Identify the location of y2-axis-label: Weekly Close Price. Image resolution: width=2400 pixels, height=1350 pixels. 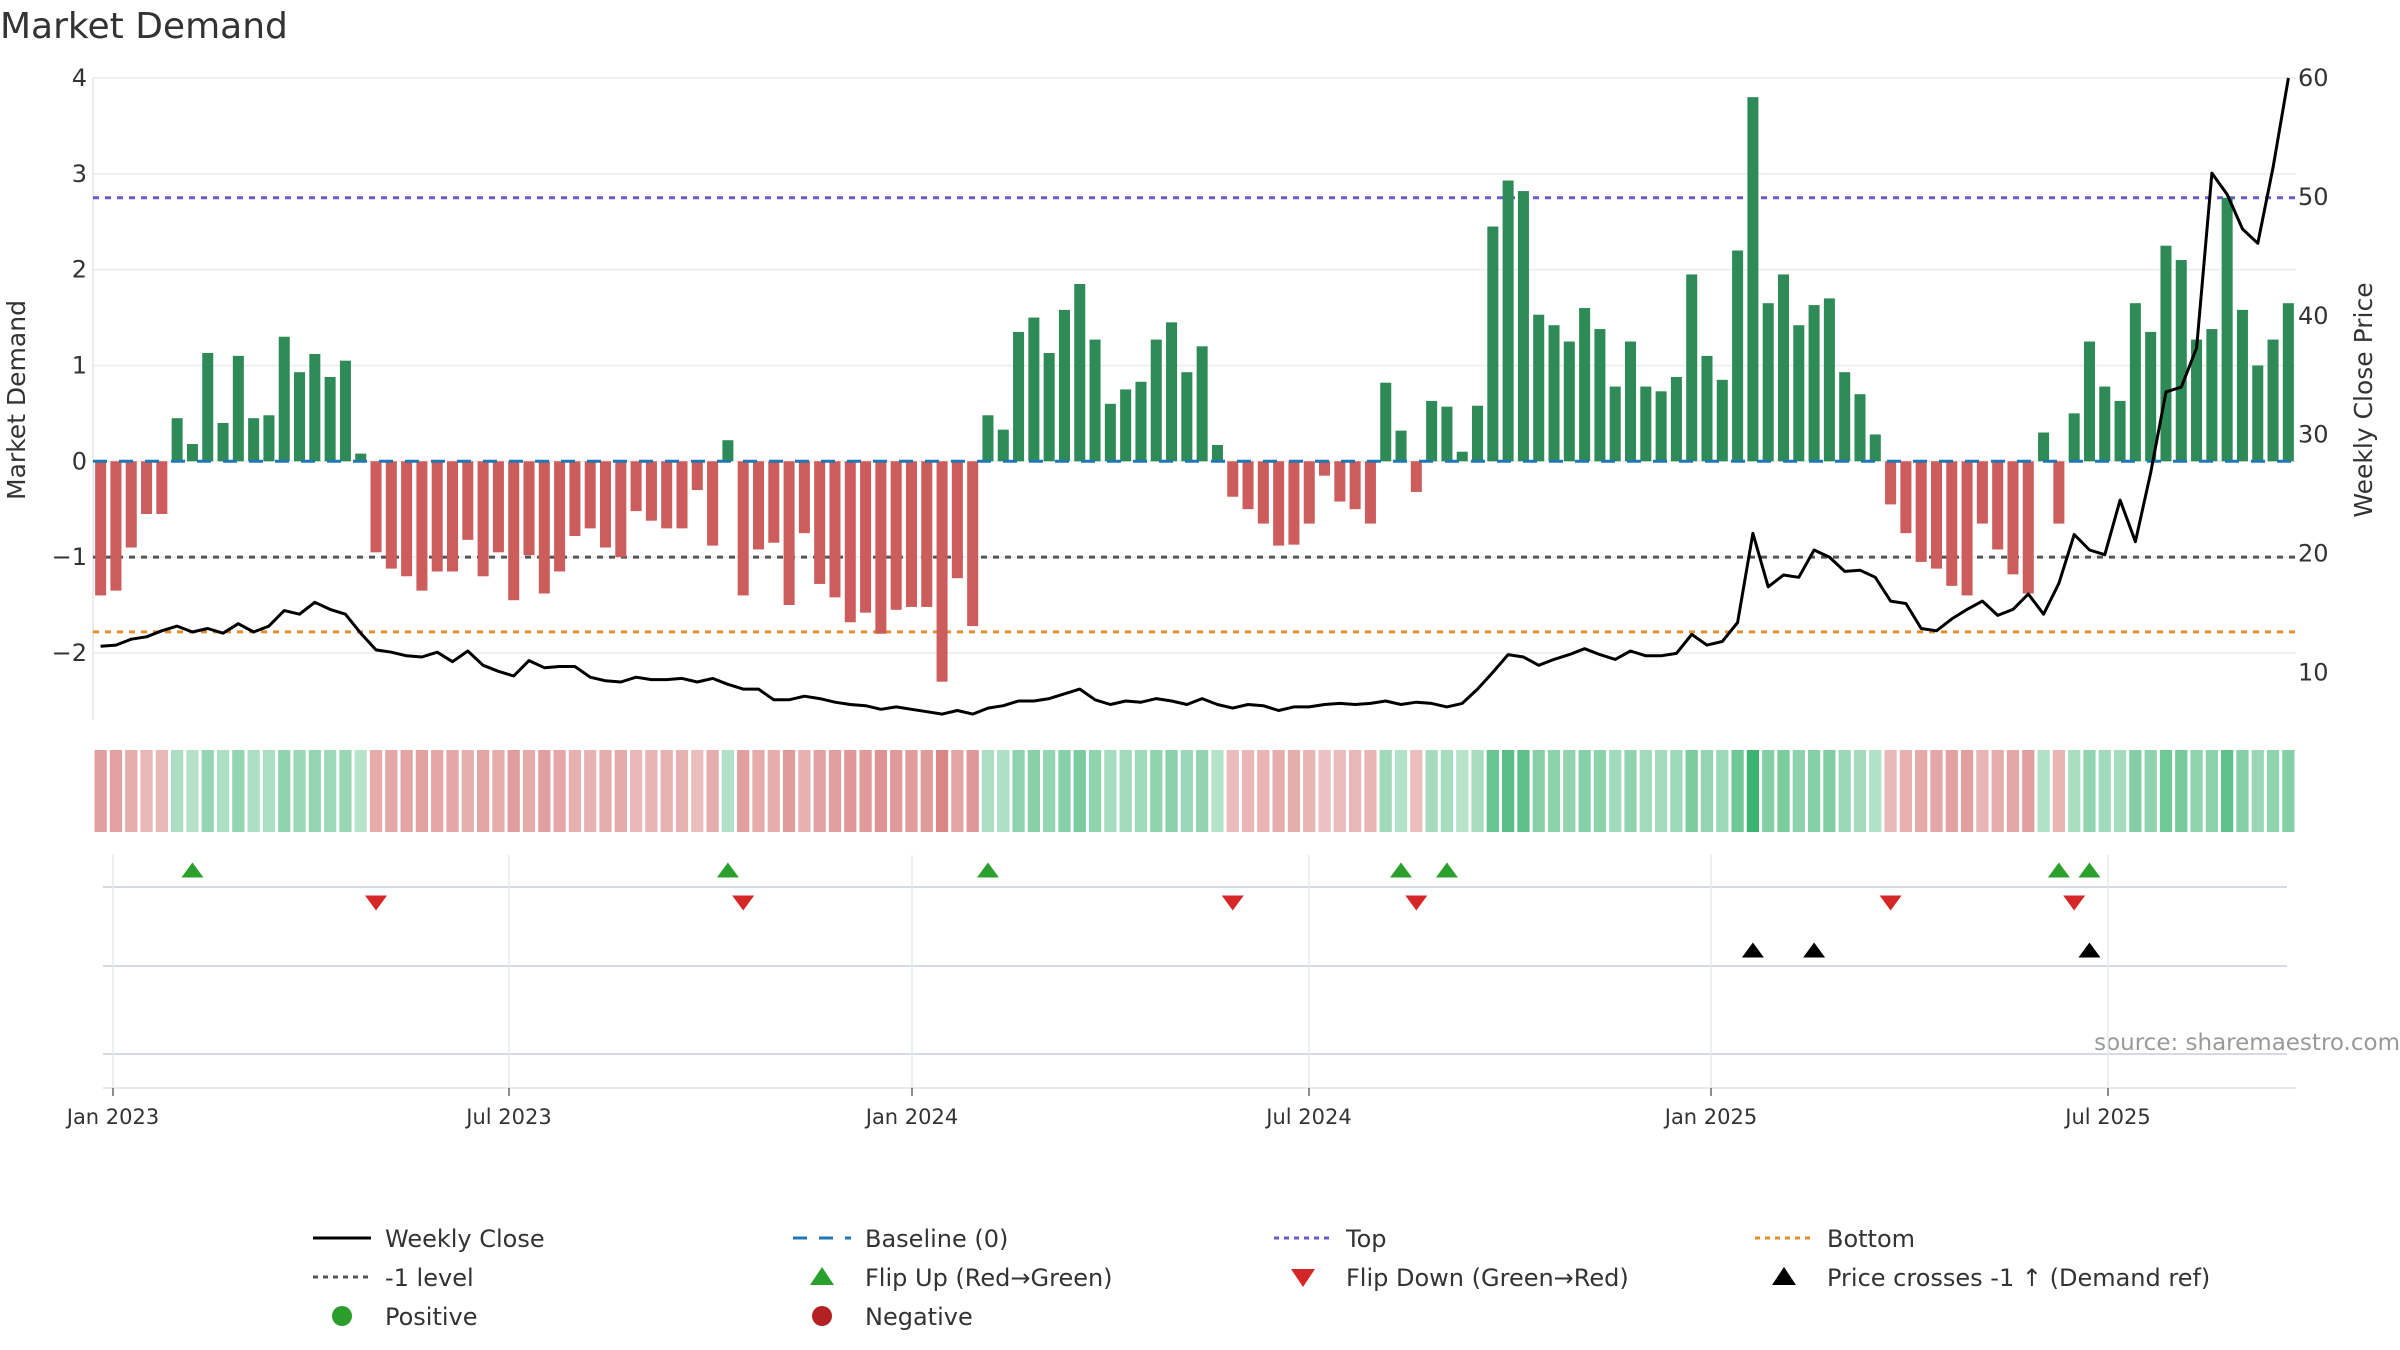
(2363, 399).